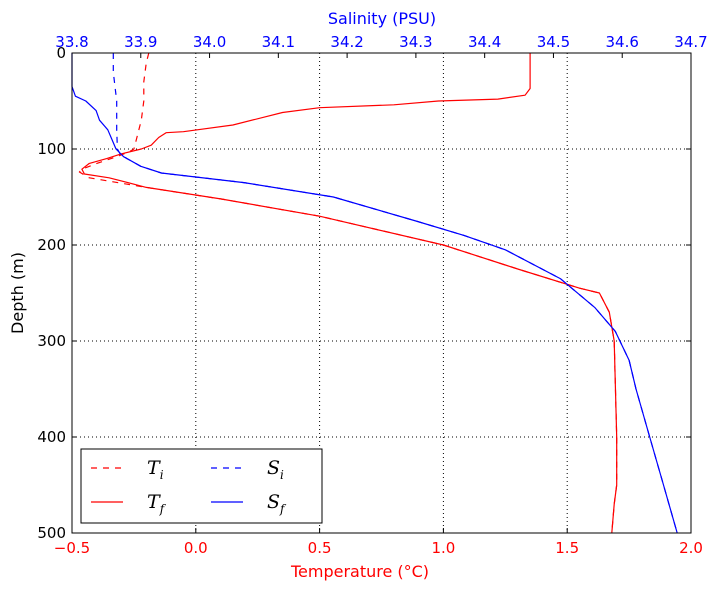 The height and width of the screenshot is (591, 720). What do you see at coordinates (443, 548) in the screenshot?
I see `x-tick-label-temperature: 1.0` at bounding box center [443, 548].